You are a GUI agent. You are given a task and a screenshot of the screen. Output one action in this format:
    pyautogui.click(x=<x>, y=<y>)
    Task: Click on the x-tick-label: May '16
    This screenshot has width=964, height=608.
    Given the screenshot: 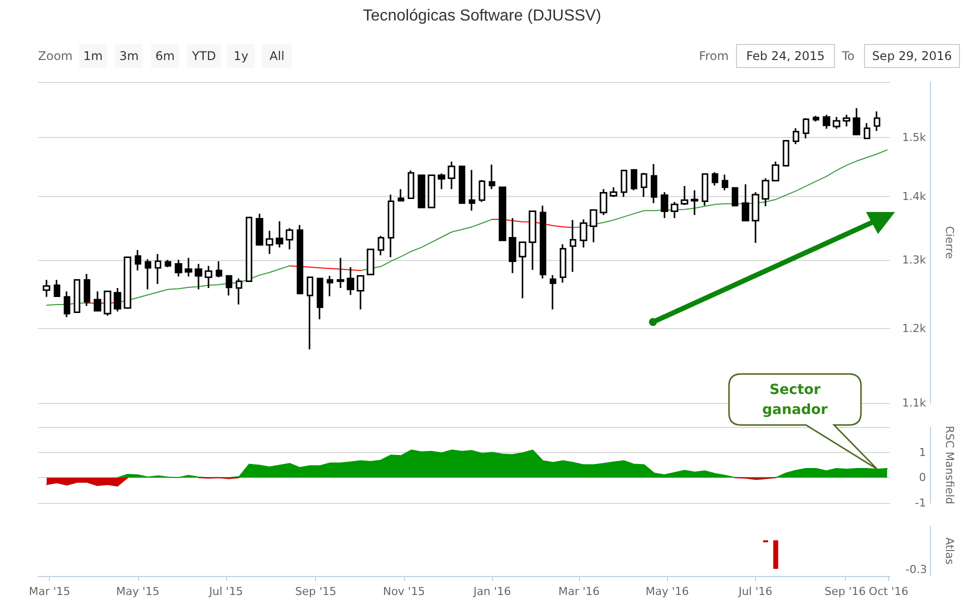 What is the action you would take?
    pyautogui.click(x=667, y=591)
    